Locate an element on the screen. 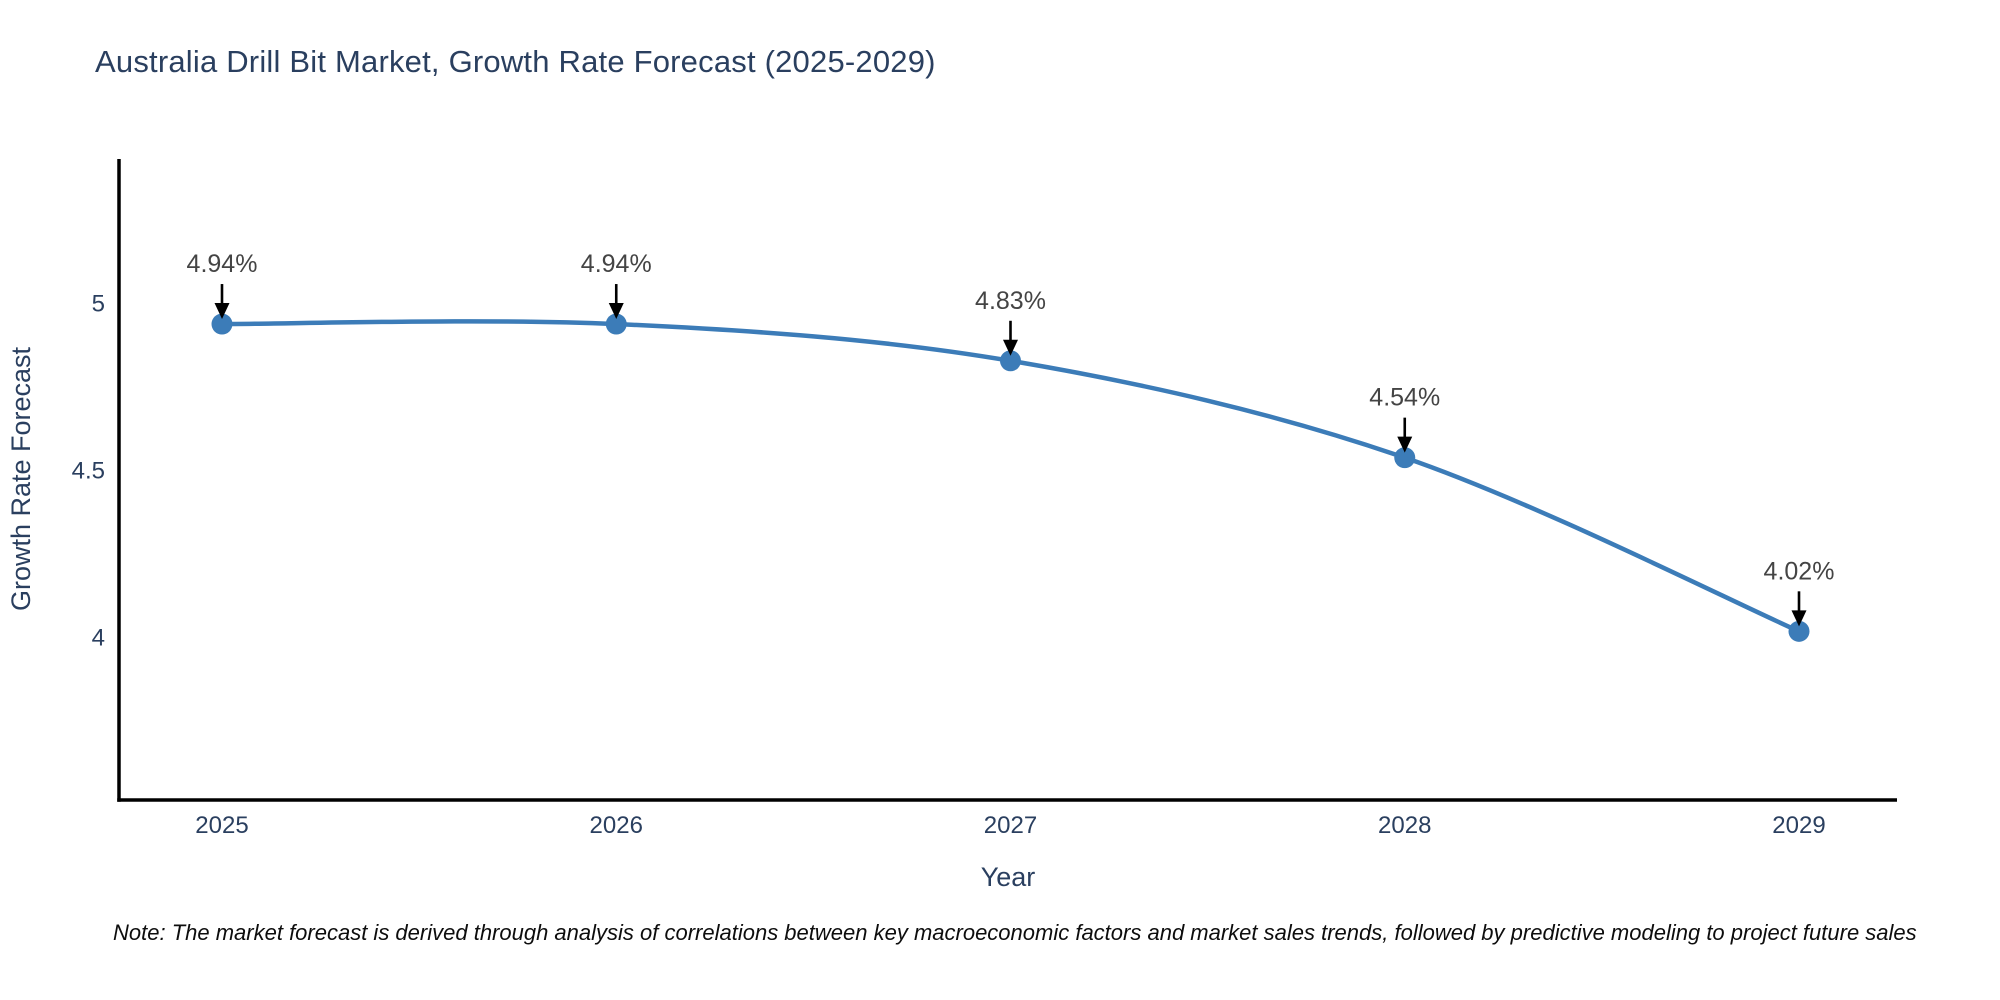 This screenshot has width=2000, height=1000. y-tick-label: 5 is located at coordinates (98, 304).